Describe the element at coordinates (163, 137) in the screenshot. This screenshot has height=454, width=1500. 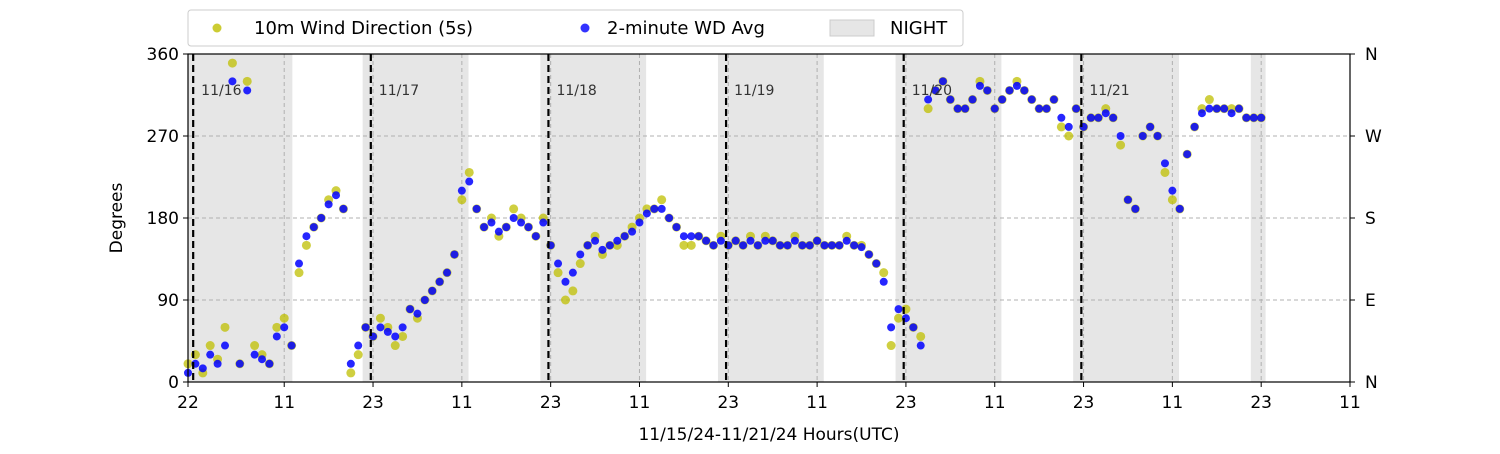
I see `y-tick-label: 270` at that location.